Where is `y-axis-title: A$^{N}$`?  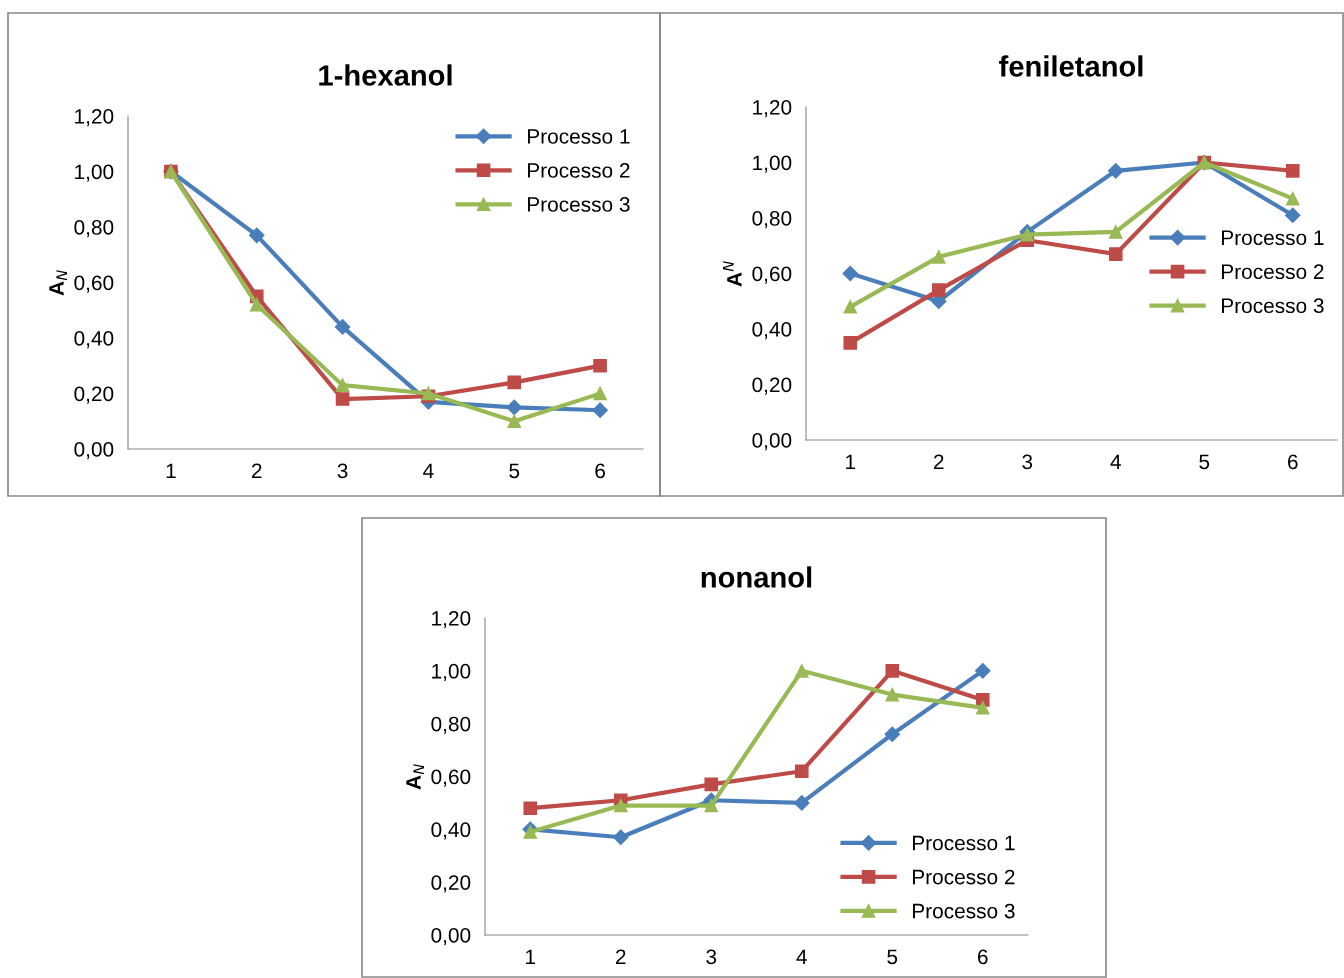 y-axis-title: A$^{N}$ is located at coordinates (732, 274).